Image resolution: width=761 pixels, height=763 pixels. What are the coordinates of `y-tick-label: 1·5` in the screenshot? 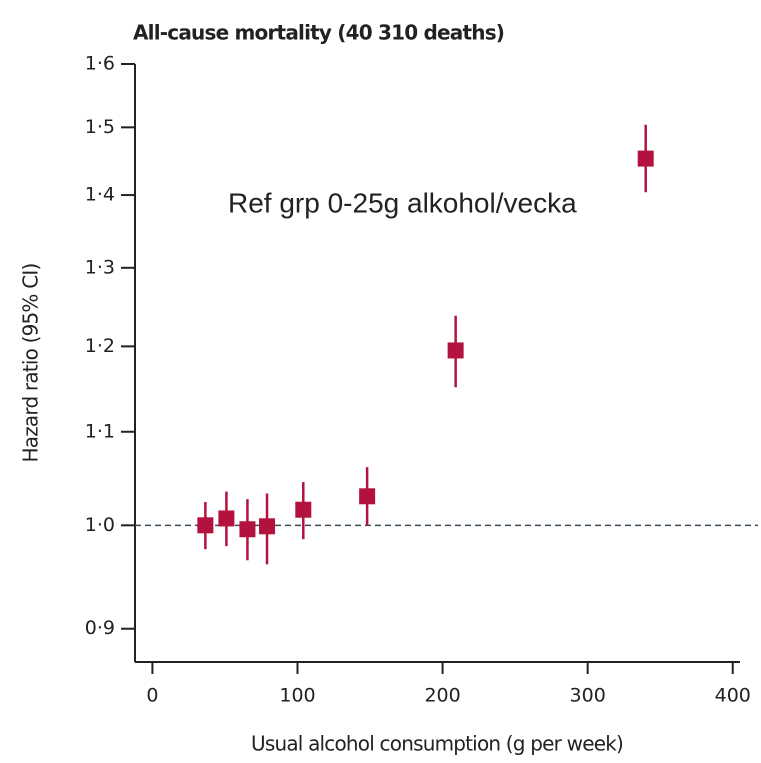 It's located at (100, 127).